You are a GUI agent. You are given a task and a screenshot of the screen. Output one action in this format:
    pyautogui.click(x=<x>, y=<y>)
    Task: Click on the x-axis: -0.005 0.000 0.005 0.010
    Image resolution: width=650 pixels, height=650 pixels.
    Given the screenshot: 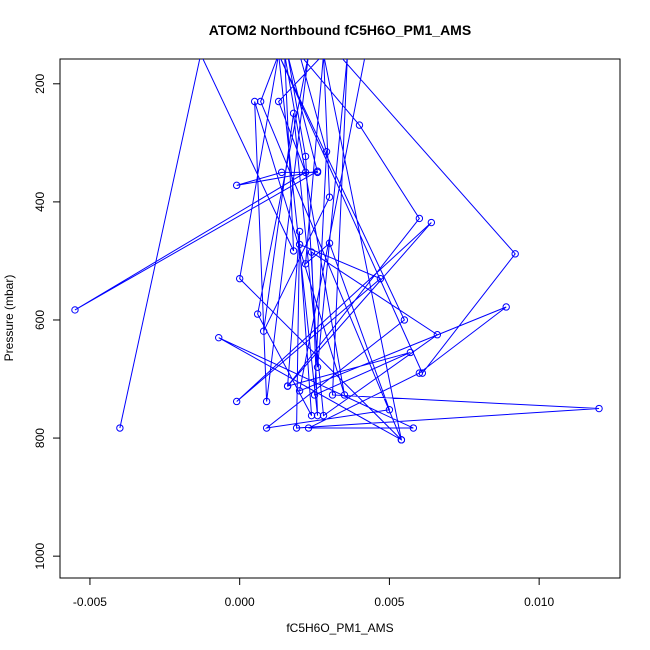 What is the action you would take?
    pyautogui.click(x=313, y=593)
    